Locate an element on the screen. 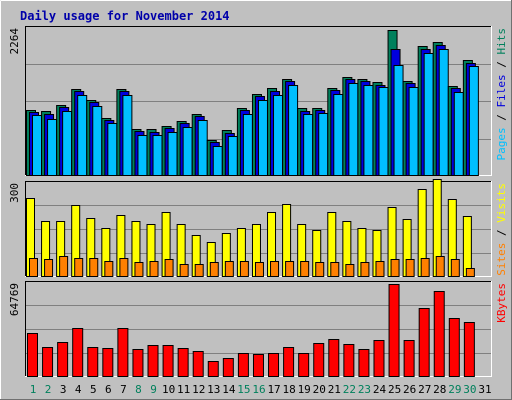  series-label: Sites / Visits is located at coordinates (501, 229).